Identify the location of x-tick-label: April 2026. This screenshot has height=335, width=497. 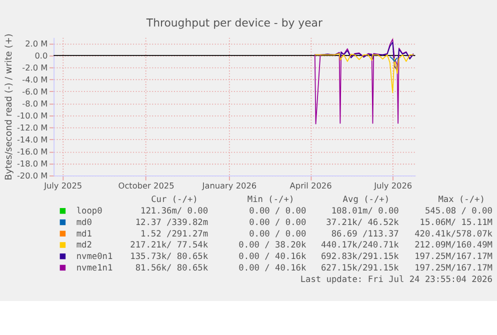
(311, 185).